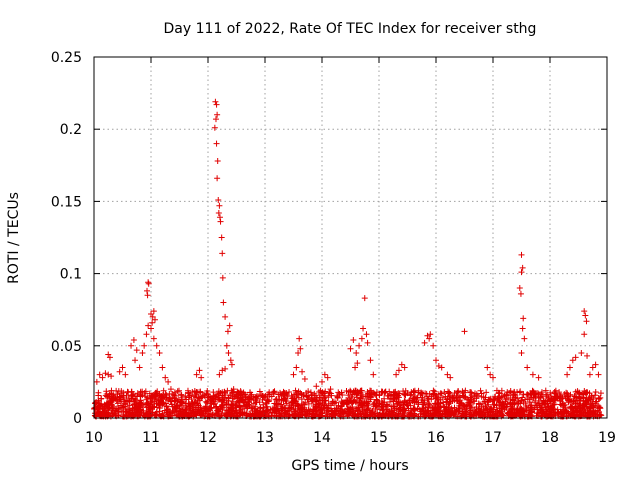 This screenshot has width=640, height=480. I want to click on x-tick-label: 13, so click(265, 438).